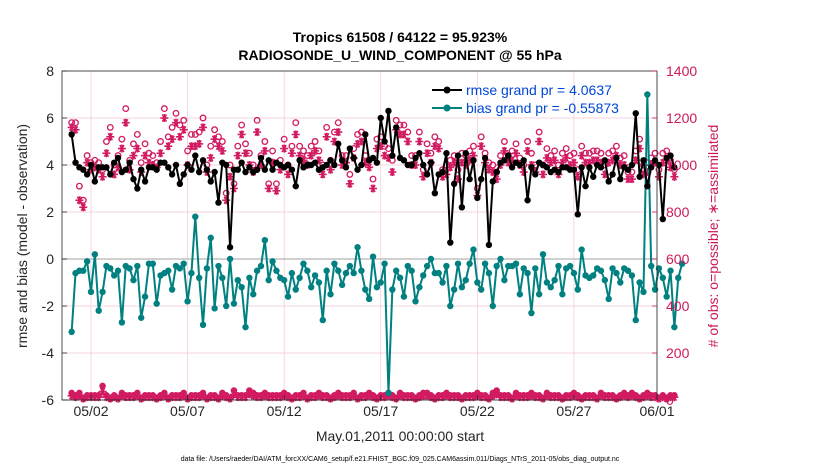 The image size is (830, 470). Describe the element at coordinates (48, 306) in the screenshot. I see `y-tick-left-label: -2` at that location.